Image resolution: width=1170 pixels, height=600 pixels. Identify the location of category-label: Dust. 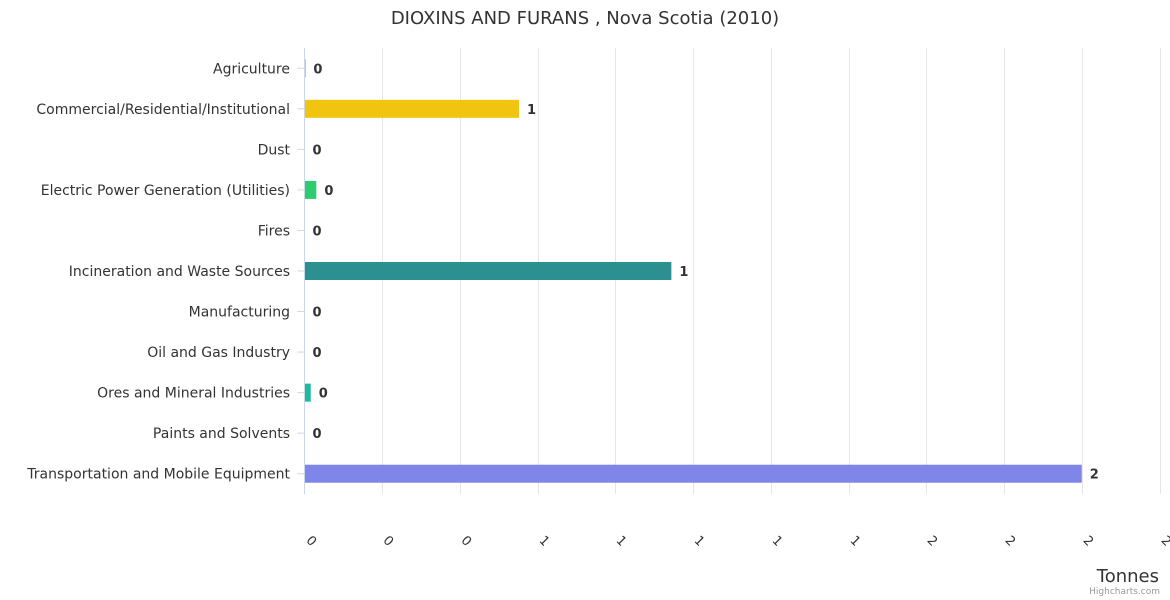
(274, 150).